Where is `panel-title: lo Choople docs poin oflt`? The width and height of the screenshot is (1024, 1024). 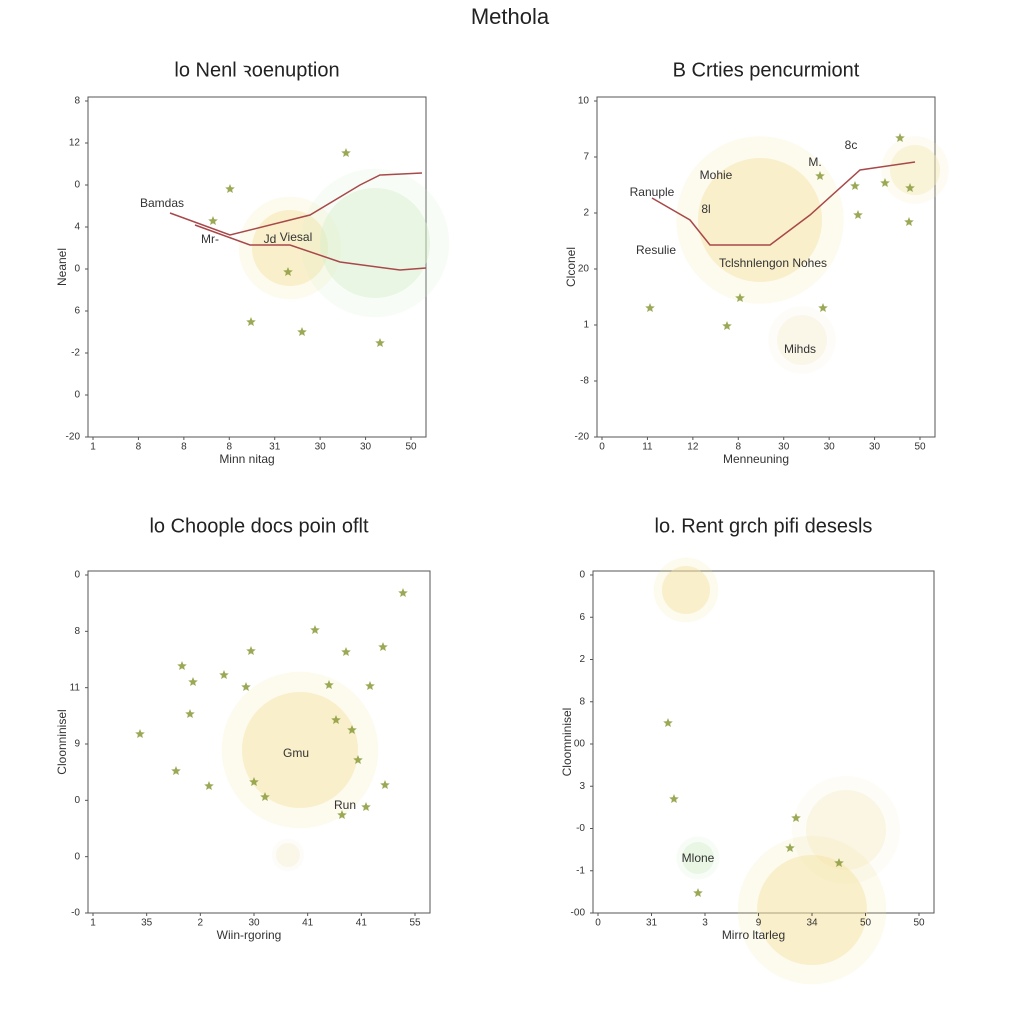
panel-title: lo Choople docs poin oflt is located at coordinates (258, 526).